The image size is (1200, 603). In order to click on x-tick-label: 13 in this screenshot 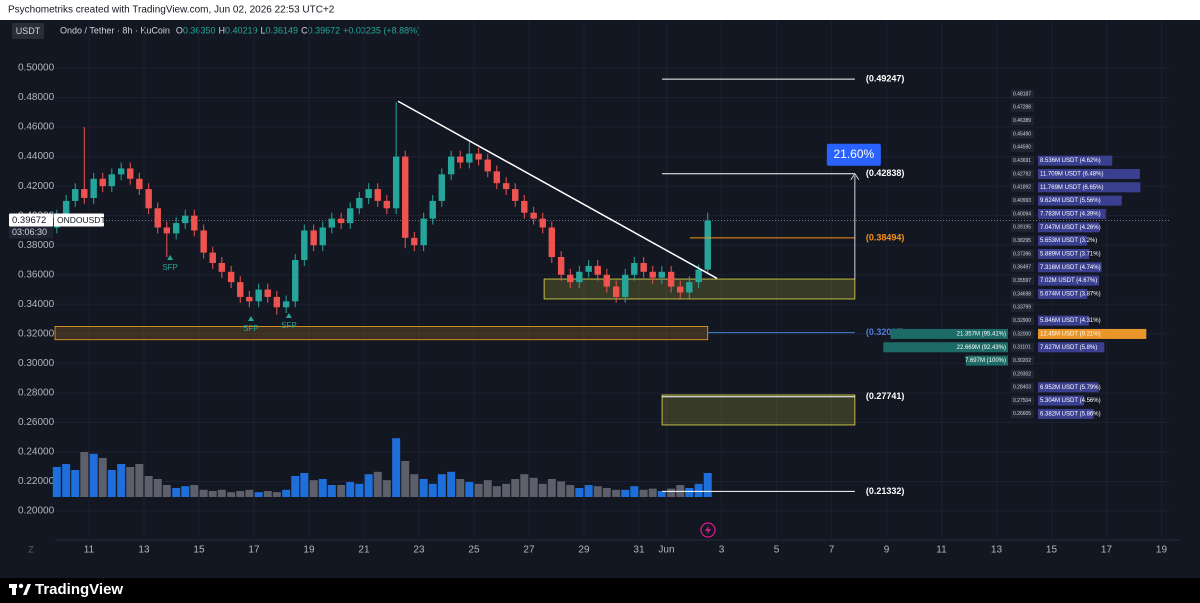, I will do `click(997, 550)`.